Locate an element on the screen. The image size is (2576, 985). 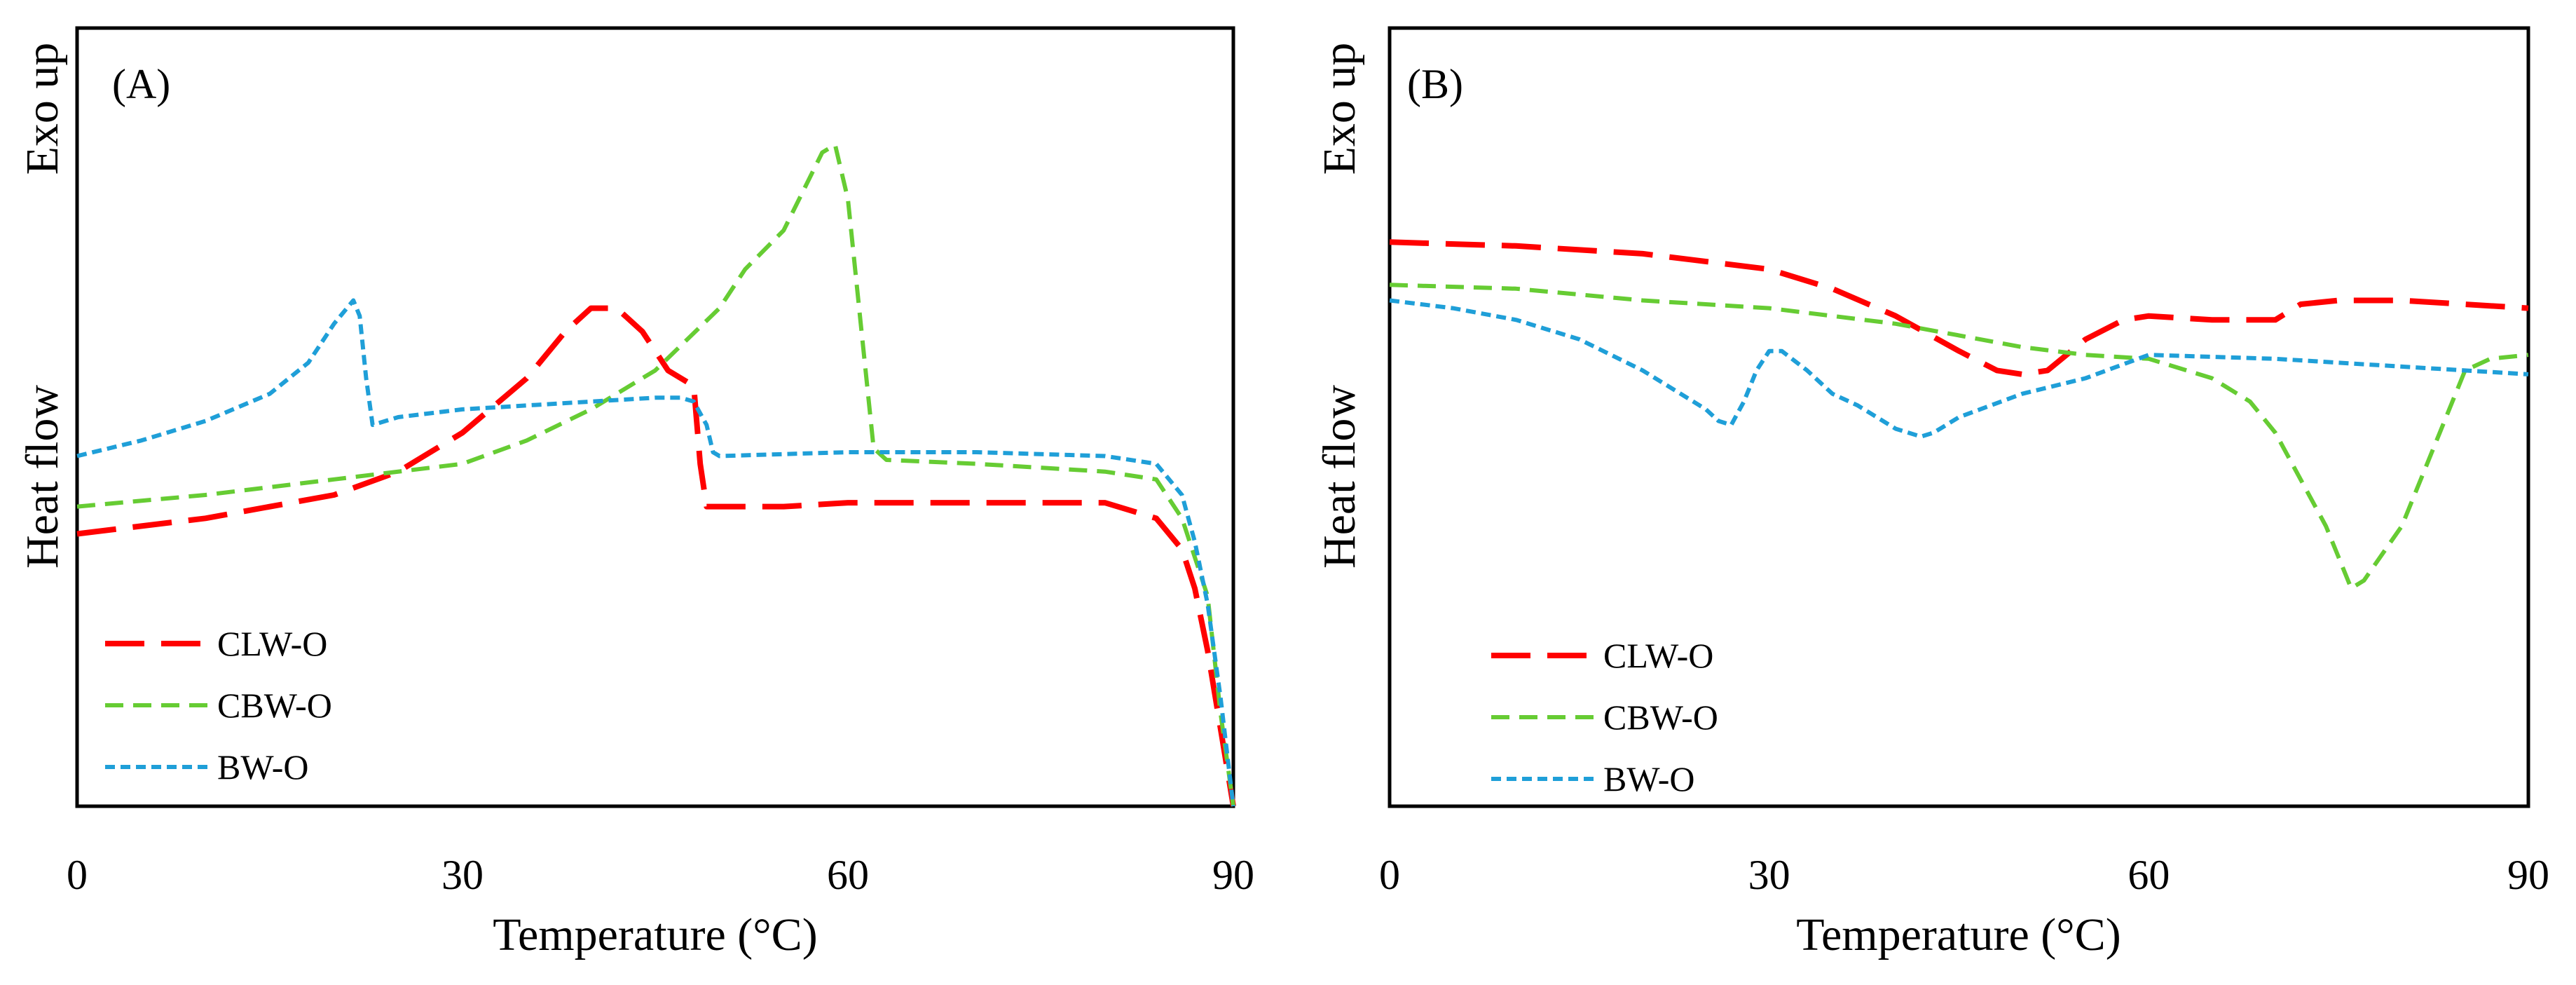
series-line-bw-o is located at coordinates (1959, 368).